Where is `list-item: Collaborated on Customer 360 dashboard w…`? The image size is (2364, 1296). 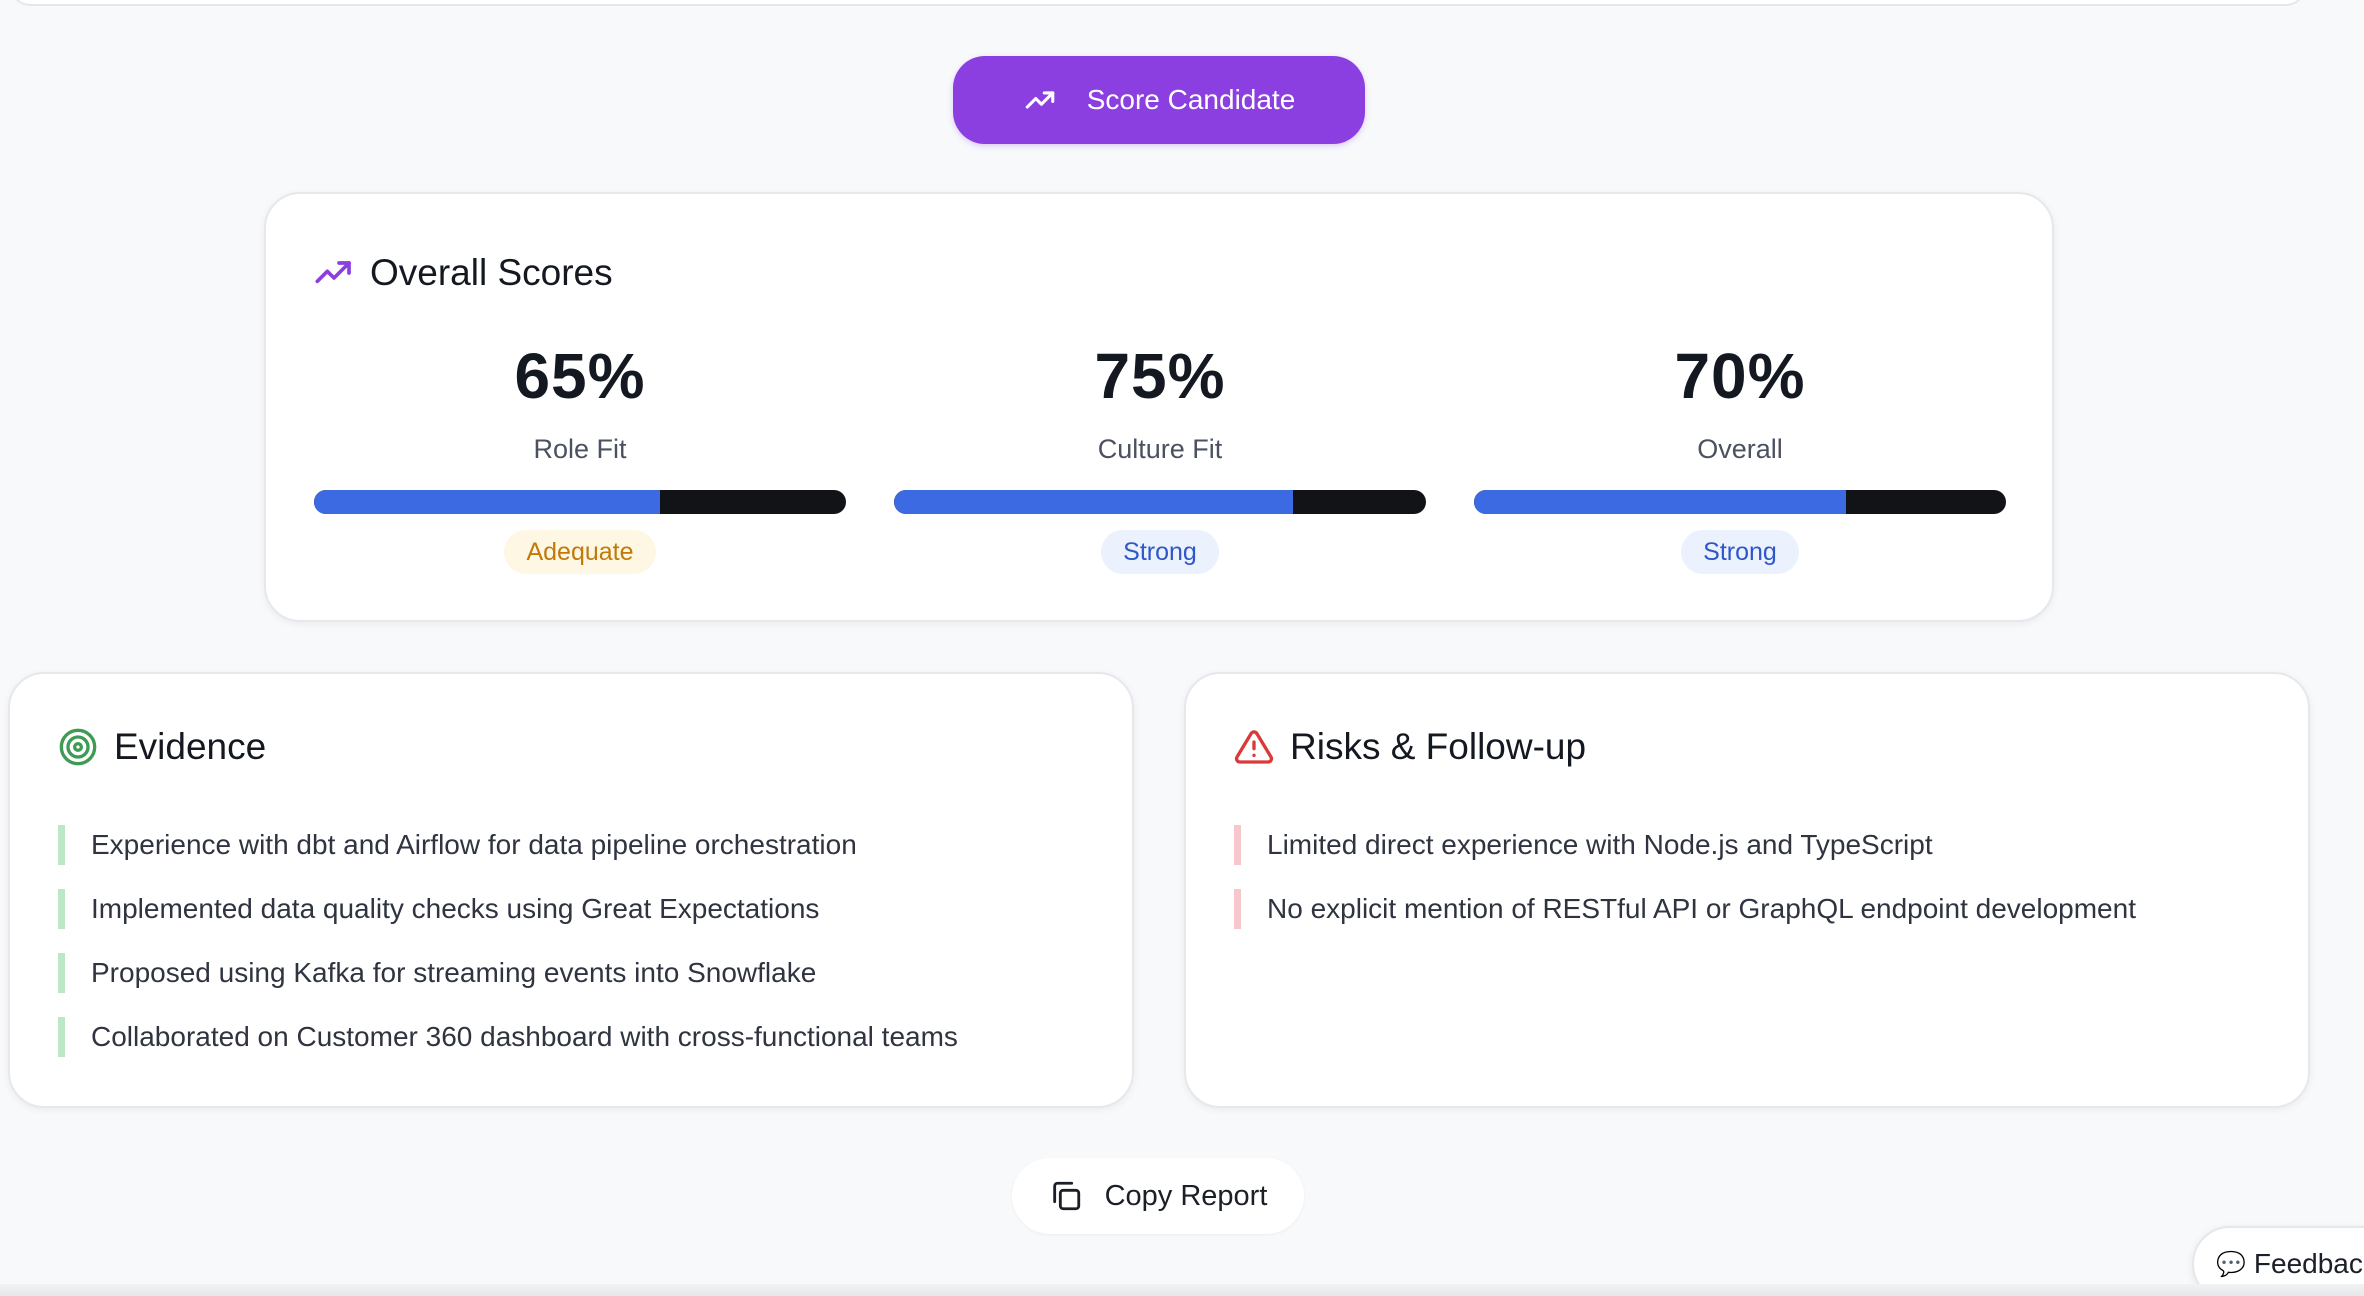 list-item: Collaborated on Customer 360 dashboard w… is located at coordinates (508, 1037).